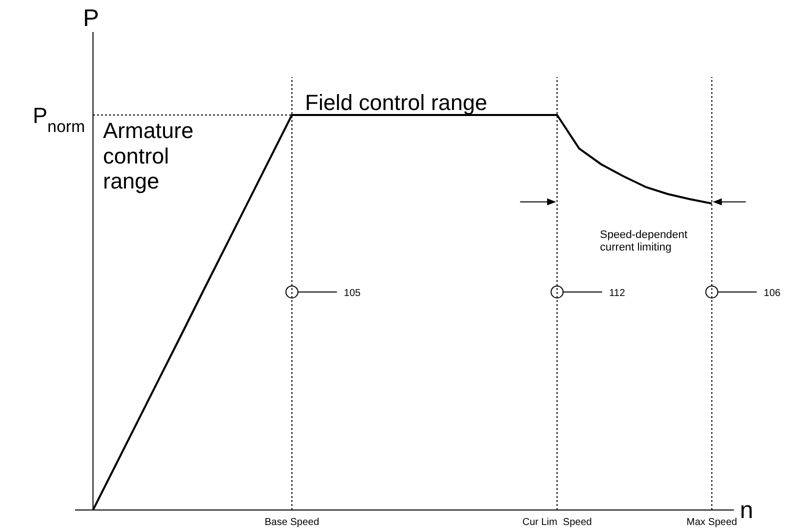  I want to click on annotation: 105, so click(353, 293).